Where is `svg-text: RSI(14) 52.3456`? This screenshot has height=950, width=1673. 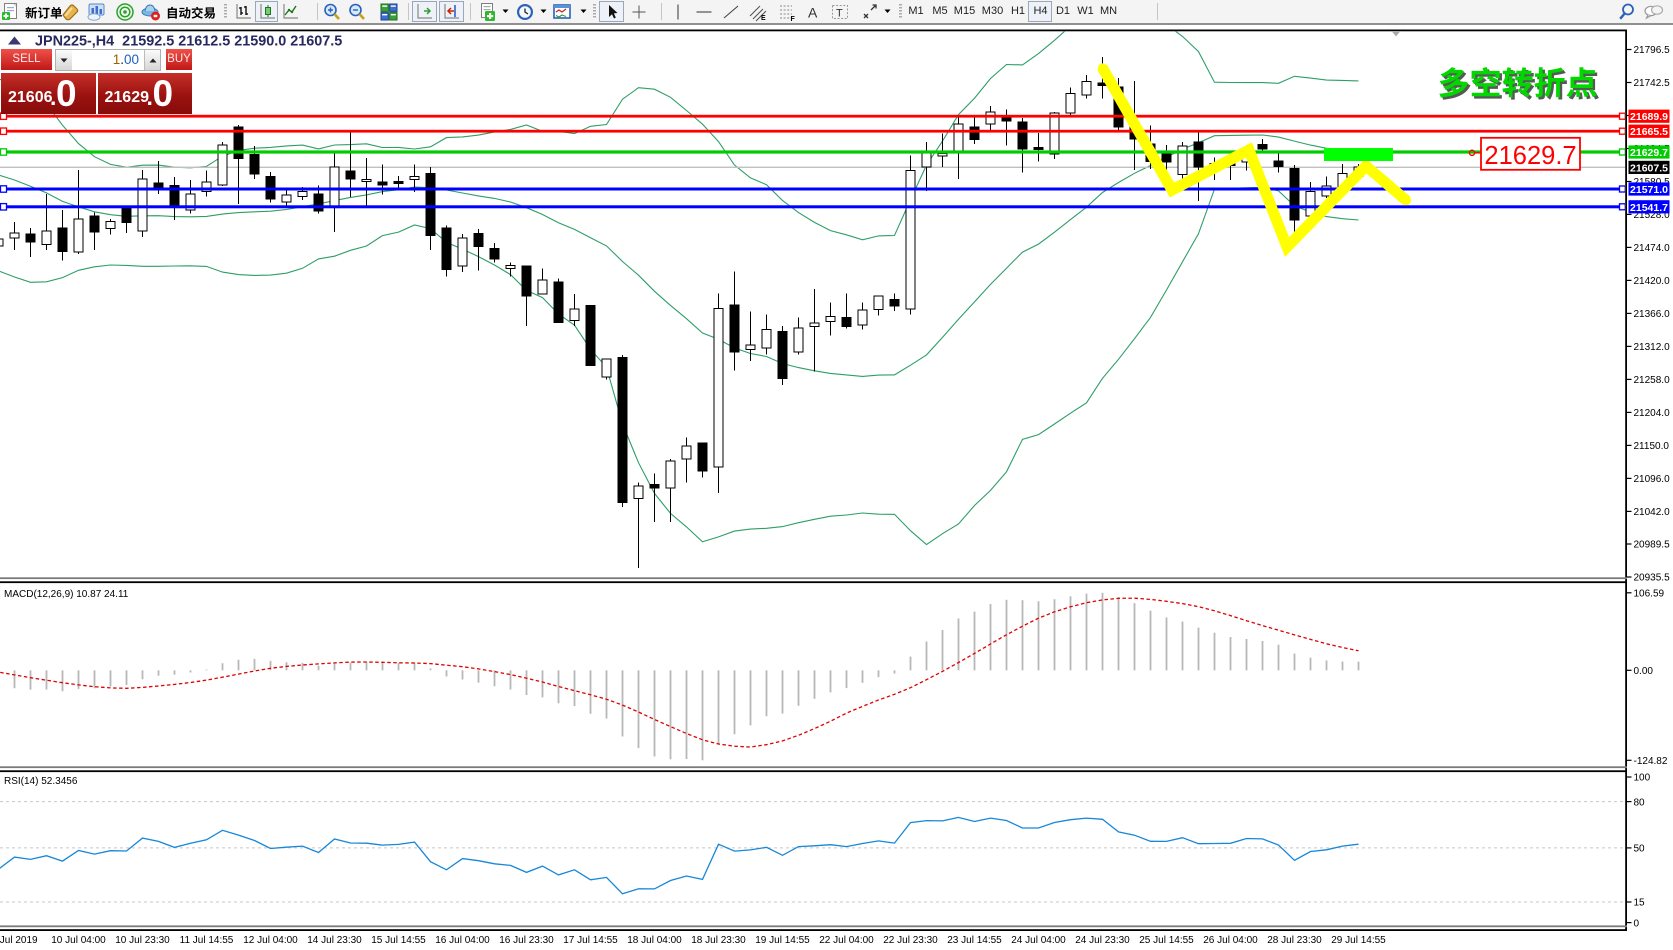 svg-text: RSI(14) 52.3456 is located at coordinates (41, 781).